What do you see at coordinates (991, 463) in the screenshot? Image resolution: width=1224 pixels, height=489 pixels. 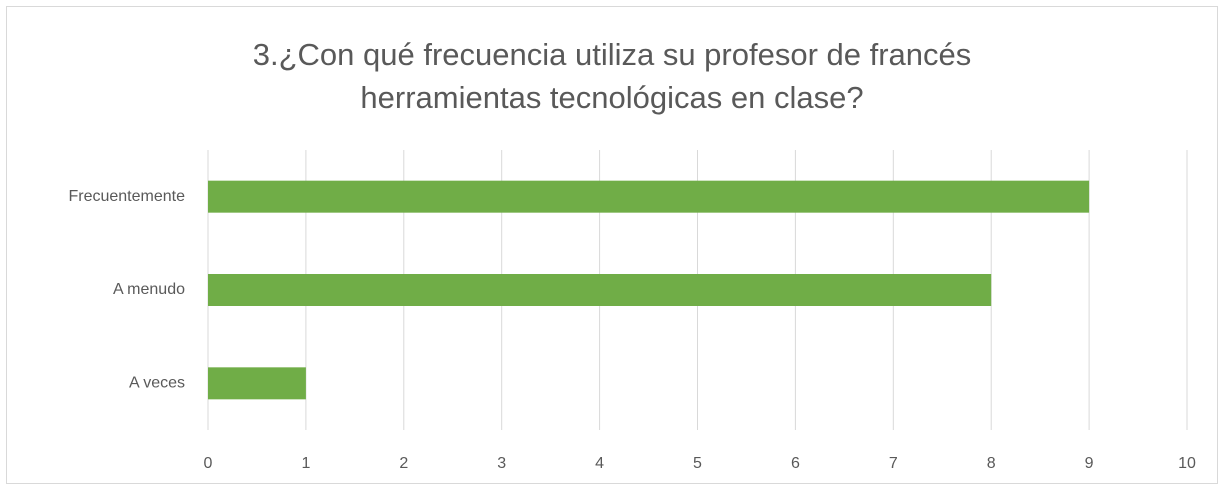 I see `x-tick-label: 8` at bounding box center [991, 463].